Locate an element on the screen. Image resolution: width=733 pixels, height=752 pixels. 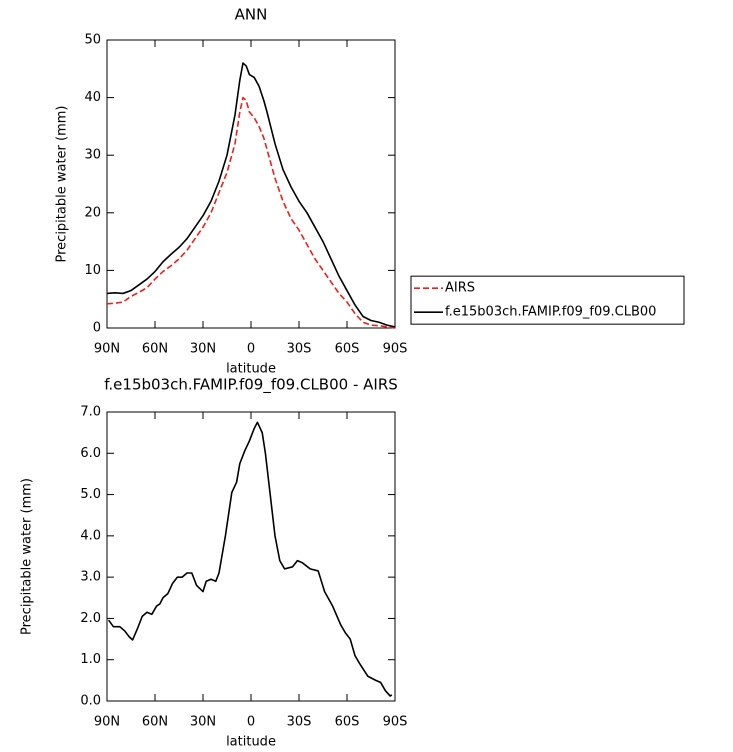
legend: AIRS f.e15b03ch.FAMIP.f09_f09.CLB00 is located at coordinates (547, 300).